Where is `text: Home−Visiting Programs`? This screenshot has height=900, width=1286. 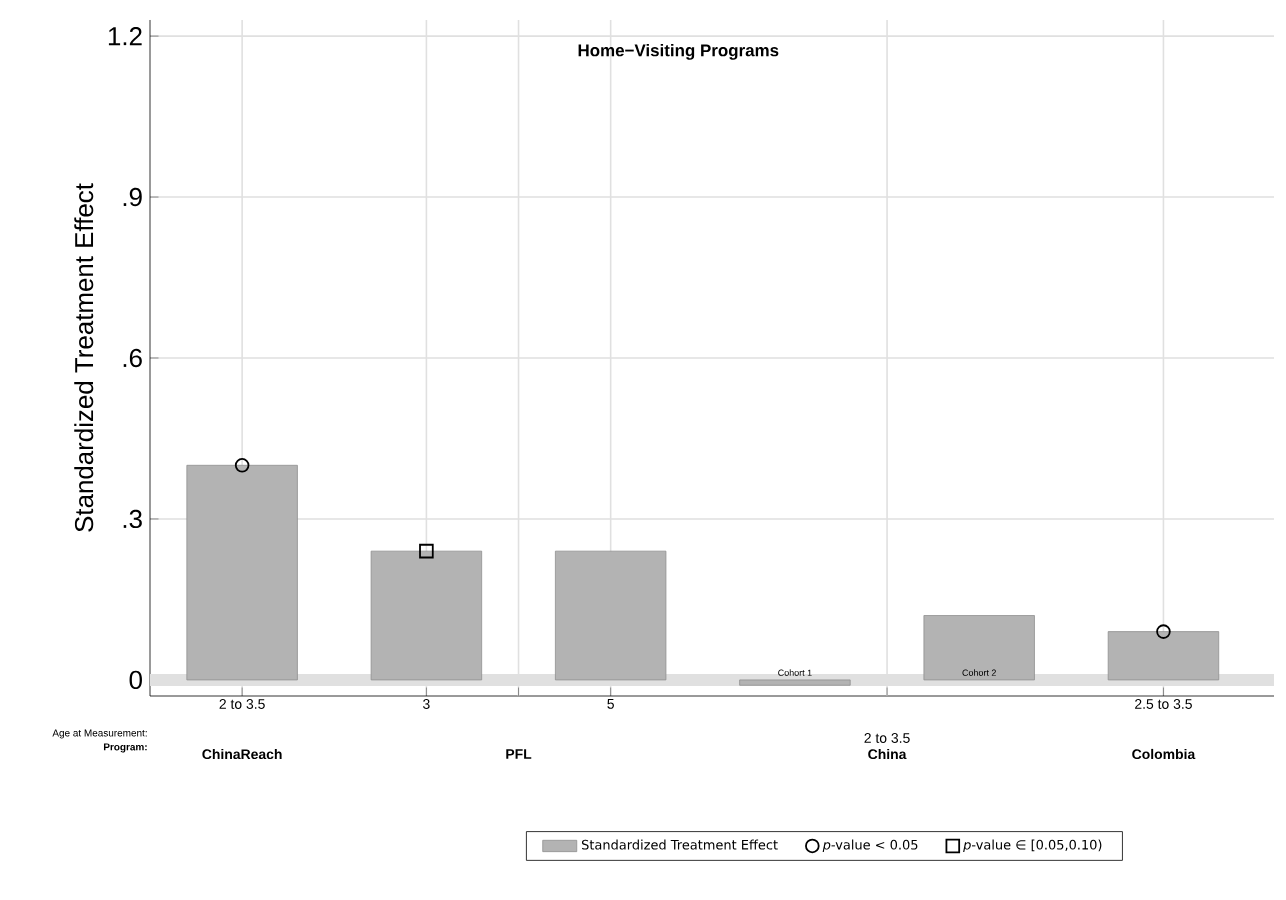 text: Home−Visiting Programs is located at coordinates (678, 51).